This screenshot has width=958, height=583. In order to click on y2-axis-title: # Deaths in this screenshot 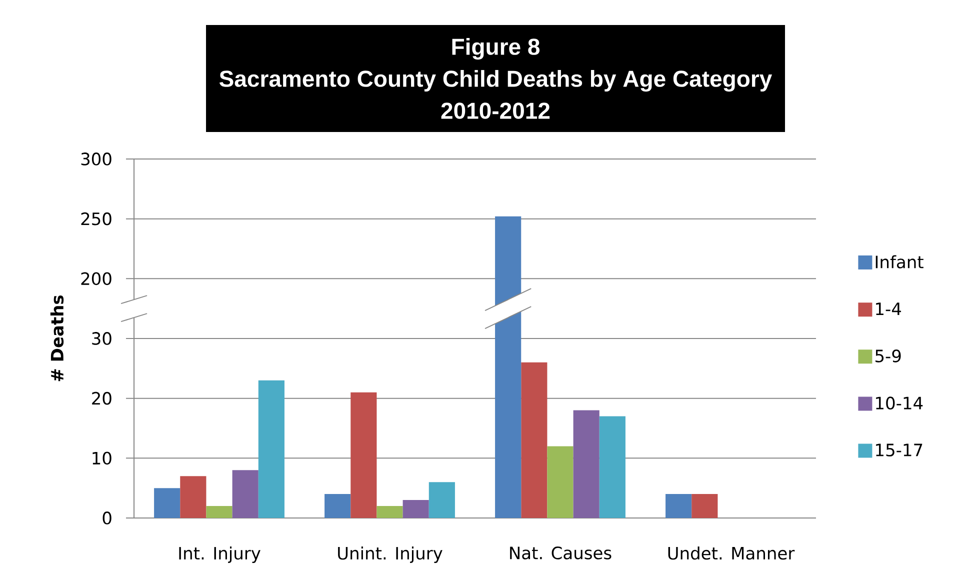, I will do `click(57, 338)`.